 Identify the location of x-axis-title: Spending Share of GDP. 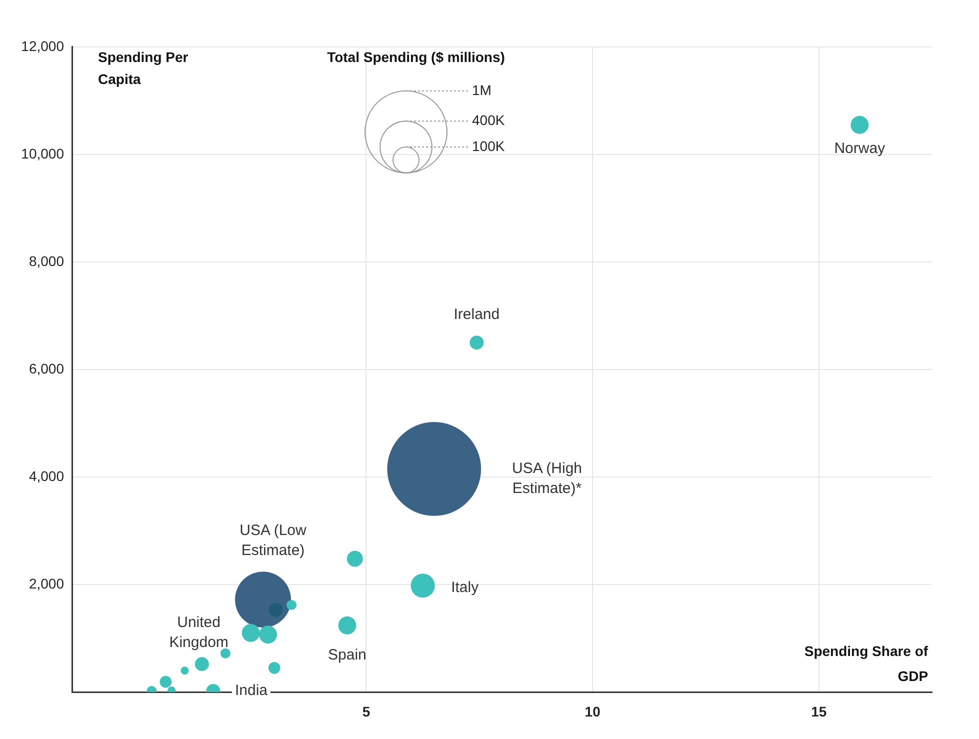
(866, 663).